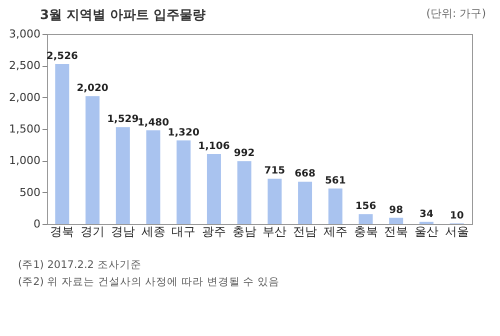 The width and height of the screenshot is (500, 336). Describe the element at coordinates (24, 129) in the screenshot. I see `y-tick-label: 1,500` at that location.